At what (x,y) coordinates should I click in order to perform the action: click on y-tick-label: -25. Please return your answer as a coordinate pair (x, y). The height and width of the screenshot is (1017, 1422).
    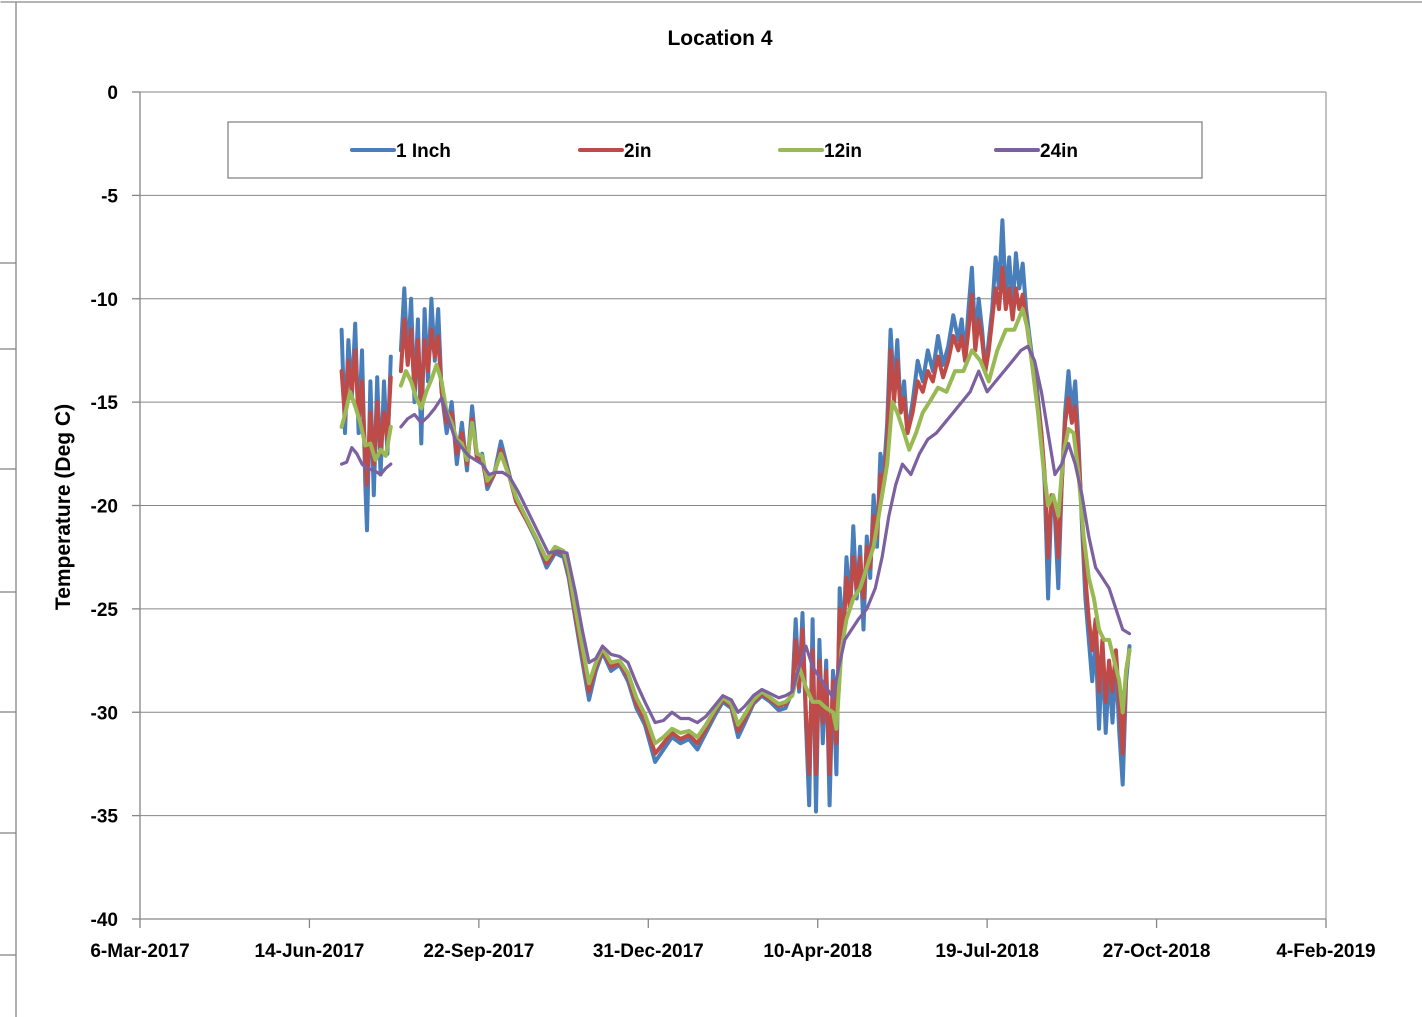
    Looking at the image, I should click on (105, 610).